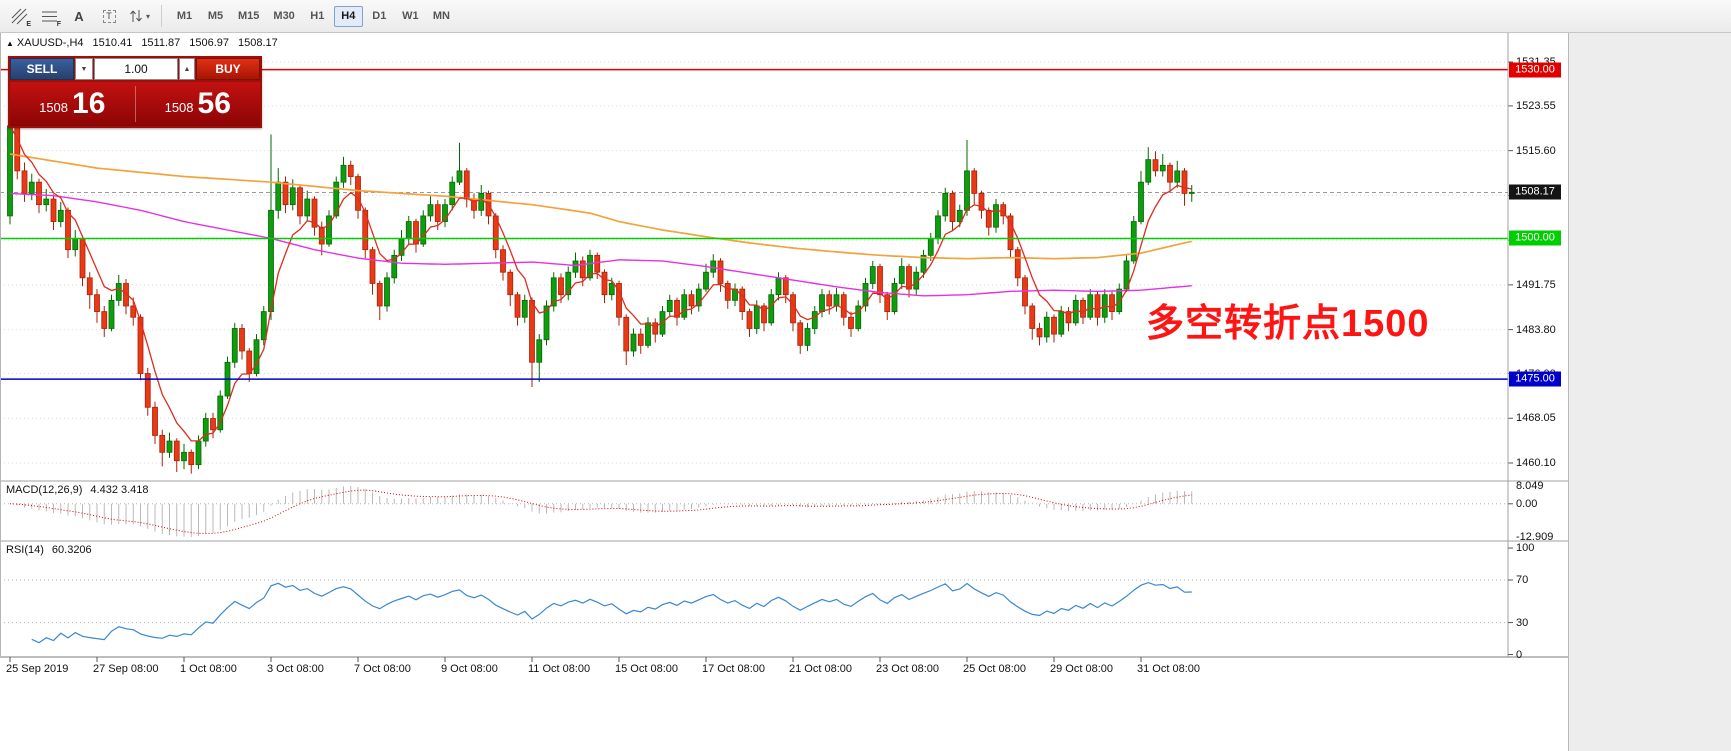  I want to click on timeframe-button-w1: W1, so click(410, 16).